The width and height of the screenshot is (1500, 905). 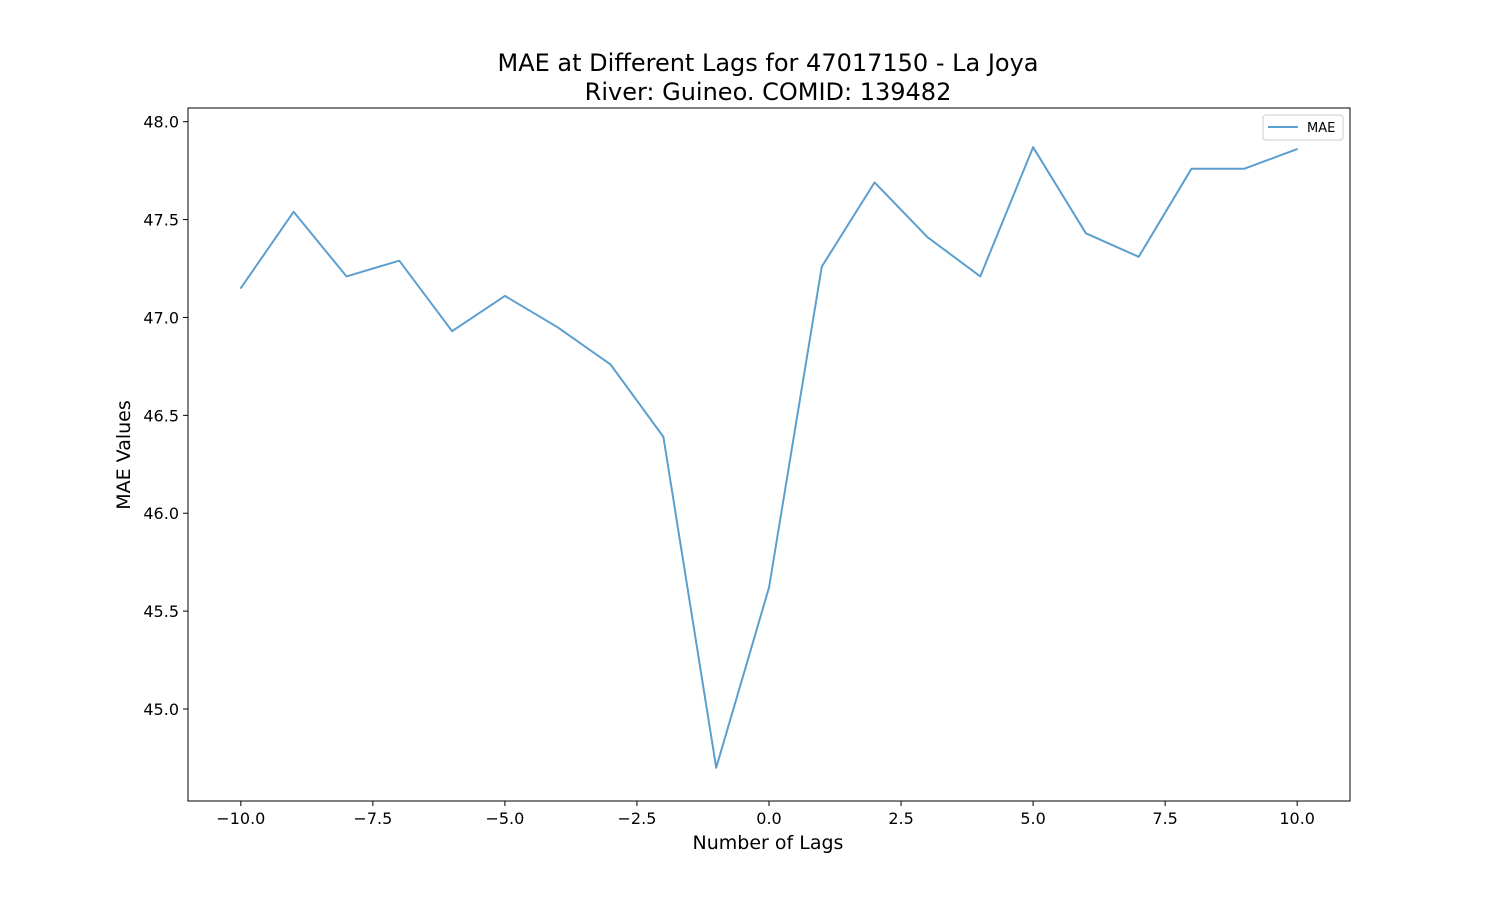 I want to click on x-tick-label: 5.0, so click(x=1032, y=818).